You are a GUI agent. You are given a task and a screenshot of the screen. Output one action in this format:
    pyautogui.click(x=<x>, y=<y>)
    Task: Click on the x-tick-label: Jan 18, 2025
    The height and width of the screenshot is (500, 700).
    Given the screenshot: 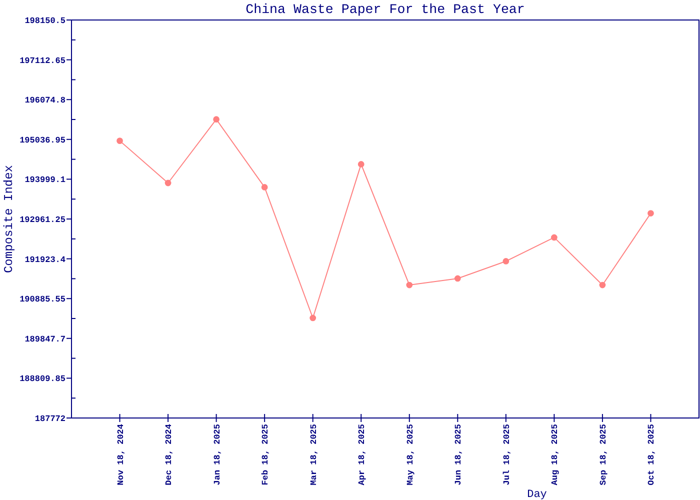 What is the action you would take?
    pyautogui.click(x=217, y=455)
    